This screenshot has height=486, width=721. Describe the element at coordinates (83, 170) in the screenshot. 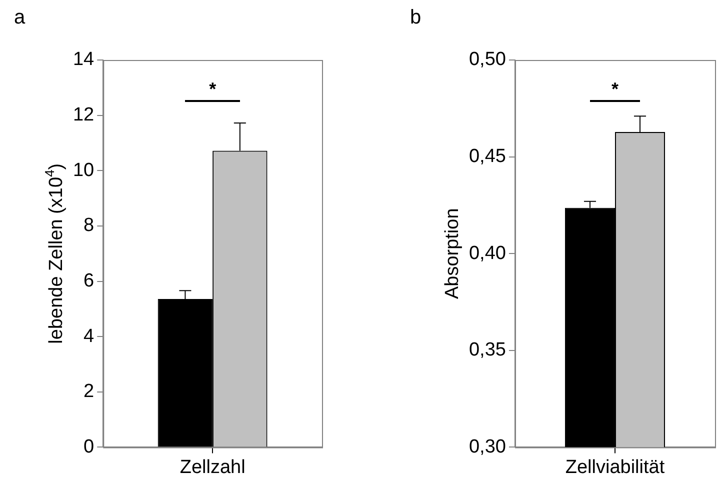

I see `y-tick-label: 10` at that location.